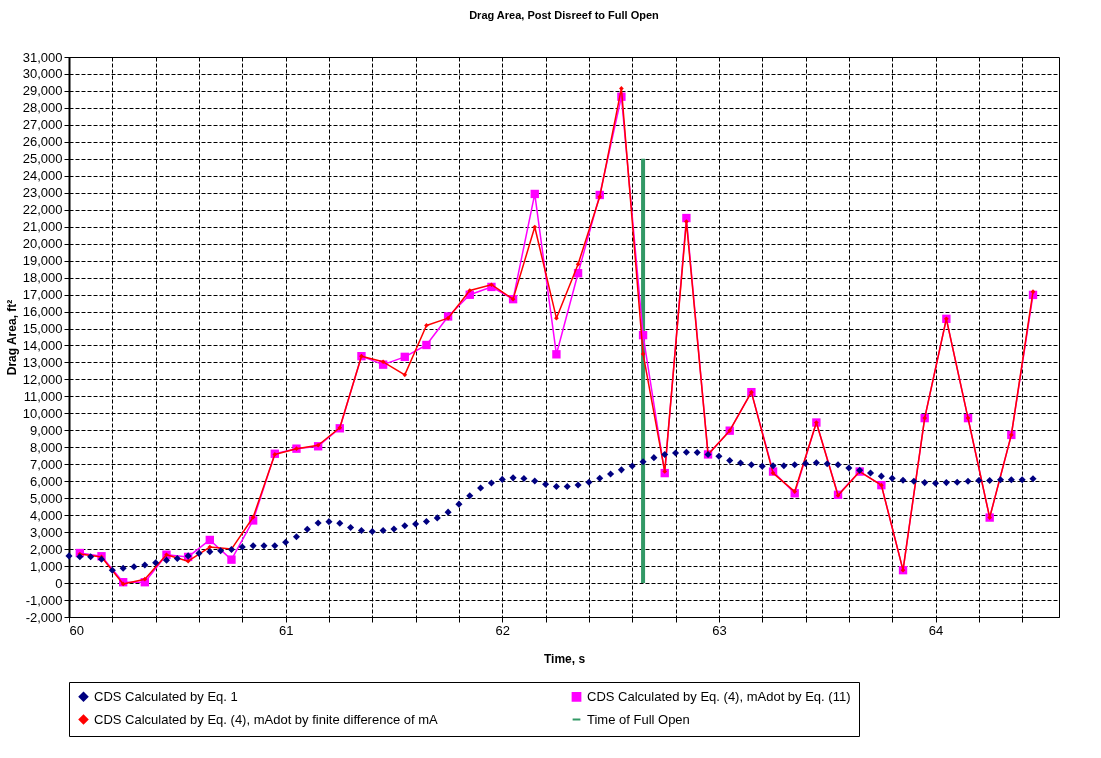 The width and height of the screenshot is (1101, 758). Describe the element at coordinates (42, 379) in the screenshot. I see `y-tick-label: 12,000` at that location.